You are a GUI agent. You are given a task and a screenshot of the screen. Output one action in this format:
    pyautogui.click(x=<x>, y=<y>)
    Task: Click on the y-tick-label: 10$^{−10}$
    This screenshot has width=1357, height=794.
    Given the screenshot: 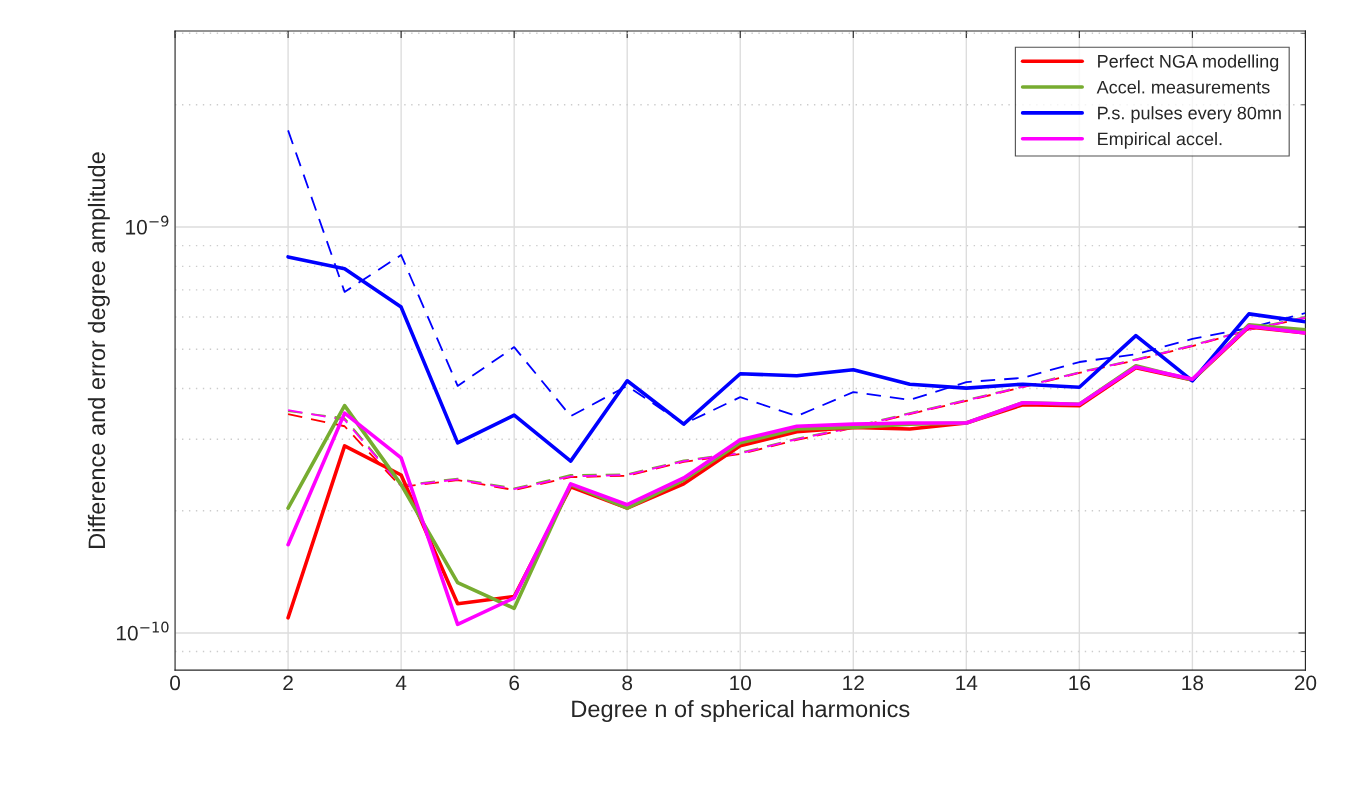 What is the action you would take?
    pyautogui.click(x=142, y=631)
    